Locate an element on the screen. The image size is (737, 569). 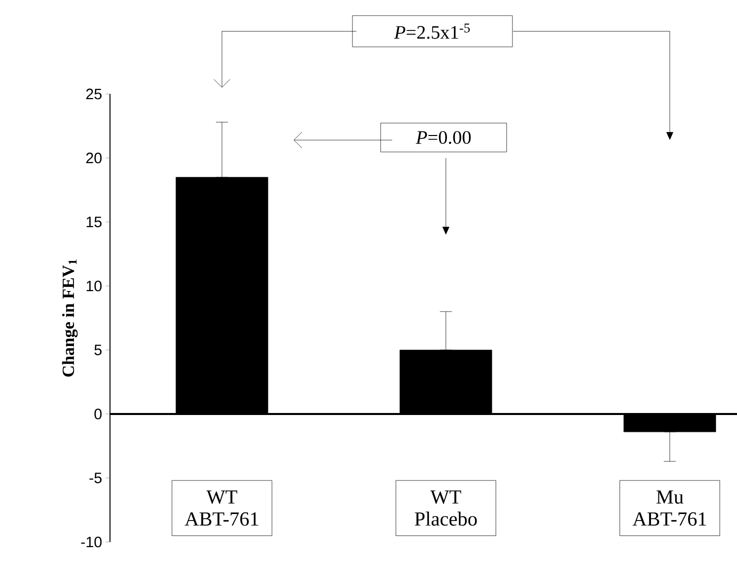
y-tick-label: 25 is located at coordinates (94, 94).